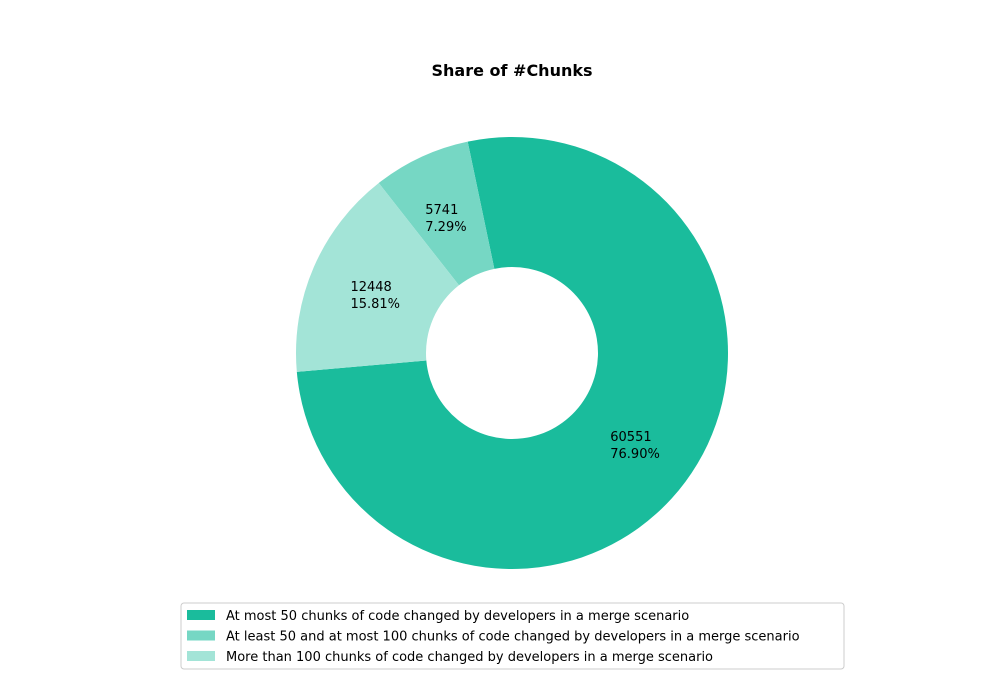  Describe the element at coordinates (504, 332) in the screenshot. I see `slice-labels-group: 60551 76.90% 5741 7.29% 12448 15.81%` at that location.